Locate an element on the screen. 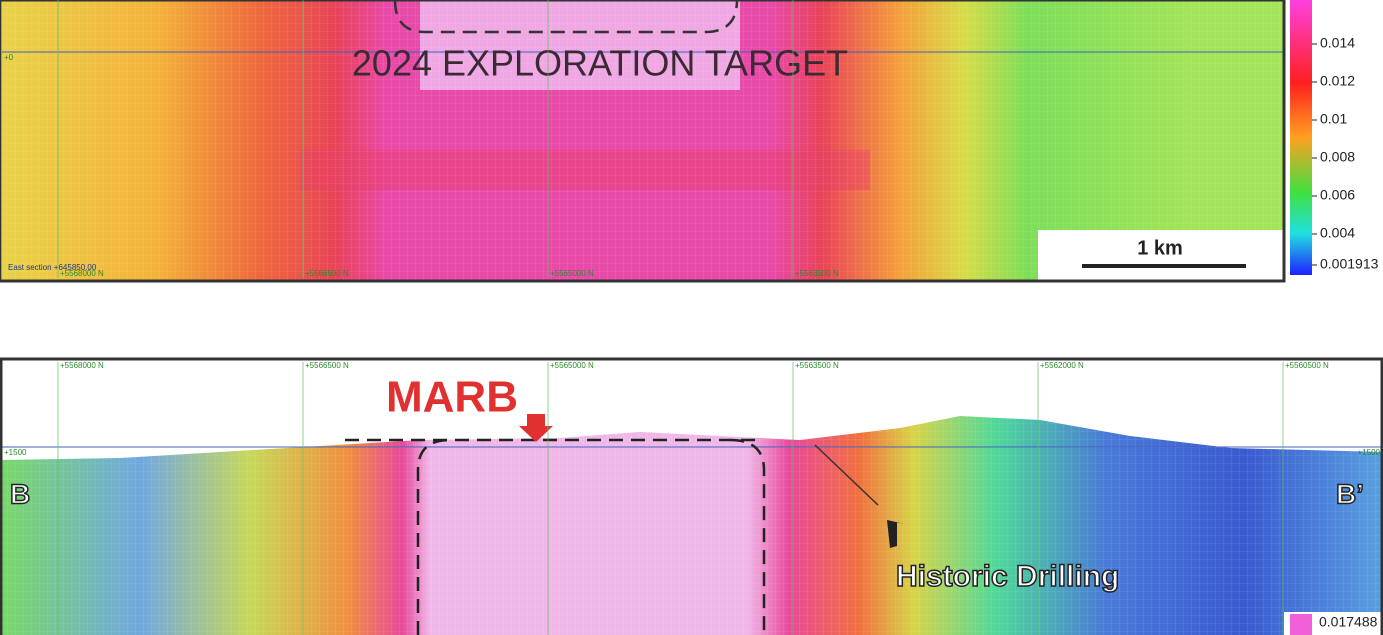  marb-label: MARB is located at coordinates (452, 397).